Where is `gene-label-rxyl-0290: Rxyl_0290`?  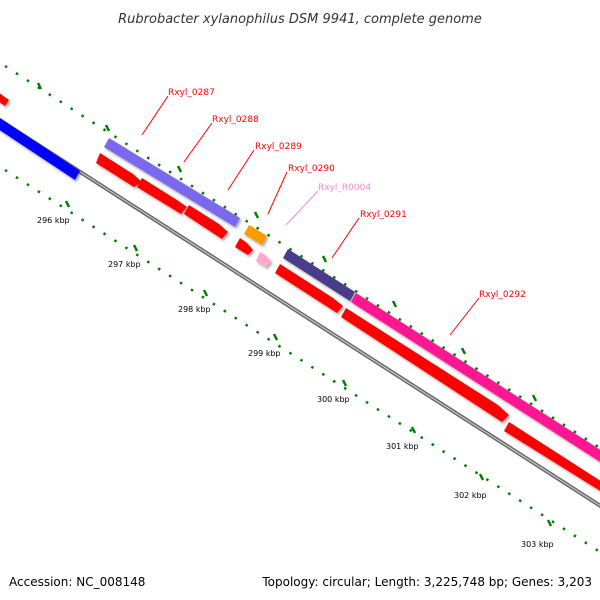 gene-label-rxyl-0290: Rxyl_0290 is located at coordinates (311, 169).